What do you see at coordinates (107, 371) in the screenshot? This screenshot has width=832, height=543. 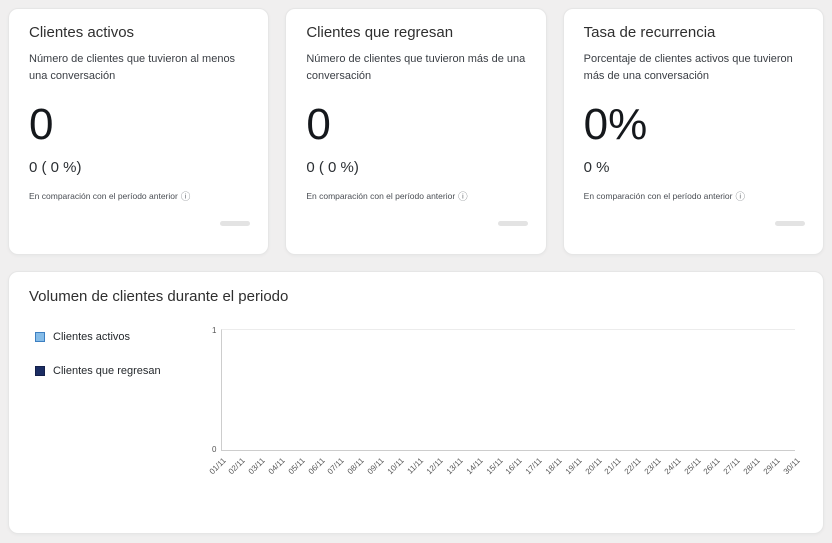 I see `legend-label: Clientes que regresan` at bounding box center [107, 371].